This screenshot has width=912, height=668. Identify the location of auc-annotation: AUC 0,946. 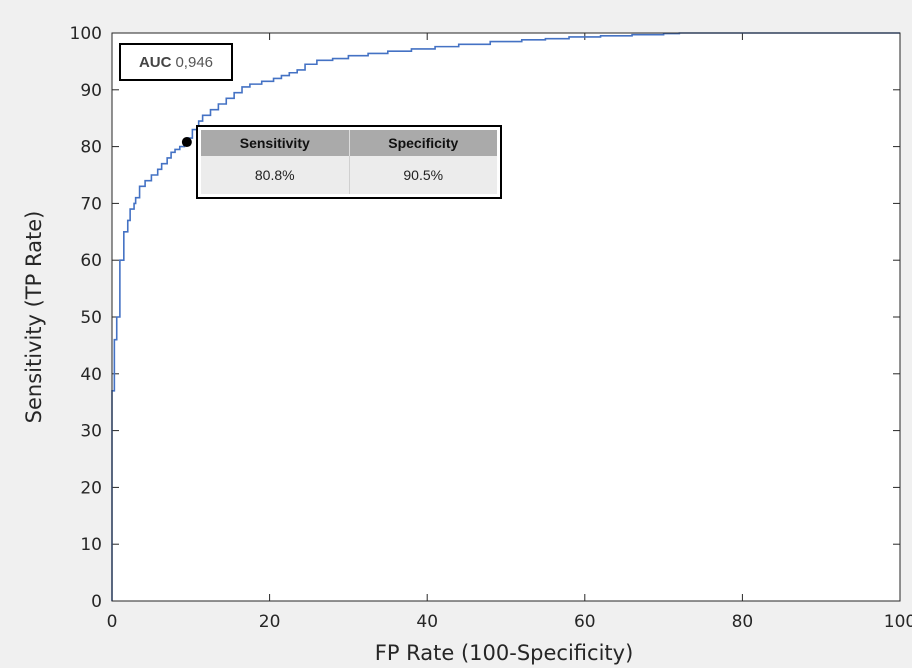
(176, 62).